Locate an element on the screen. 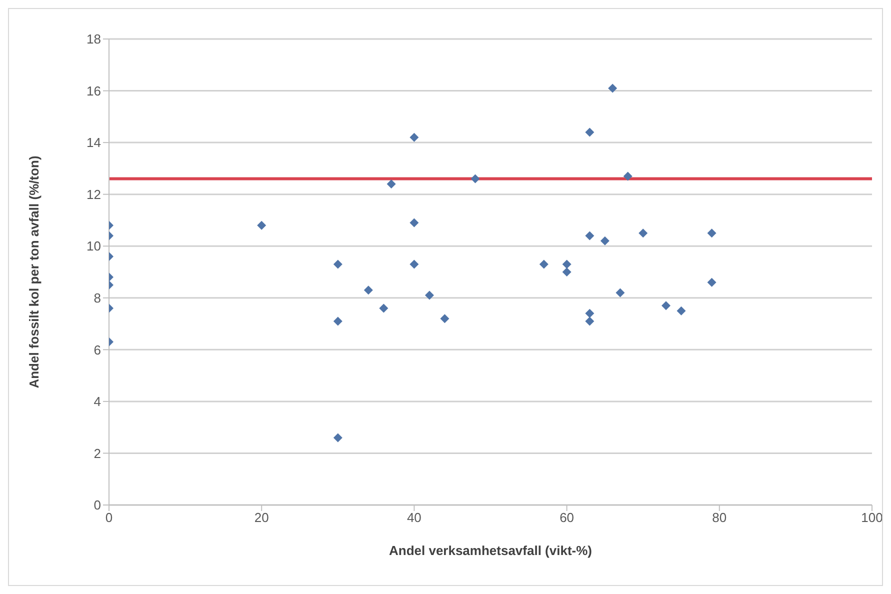  y-tick-label: 16 is located at coordinates (93, 90).